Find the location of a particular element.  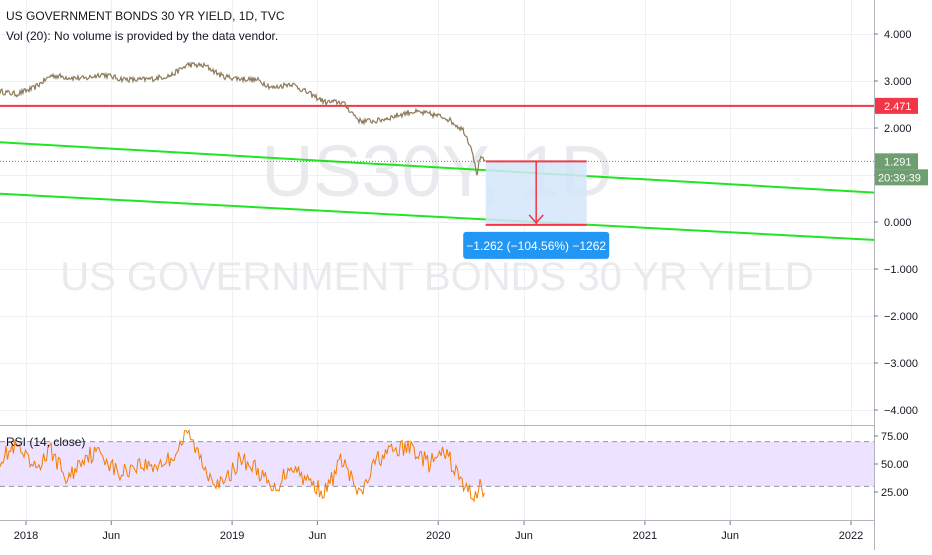

channel-lower-line is located at coordinates (466, 217).